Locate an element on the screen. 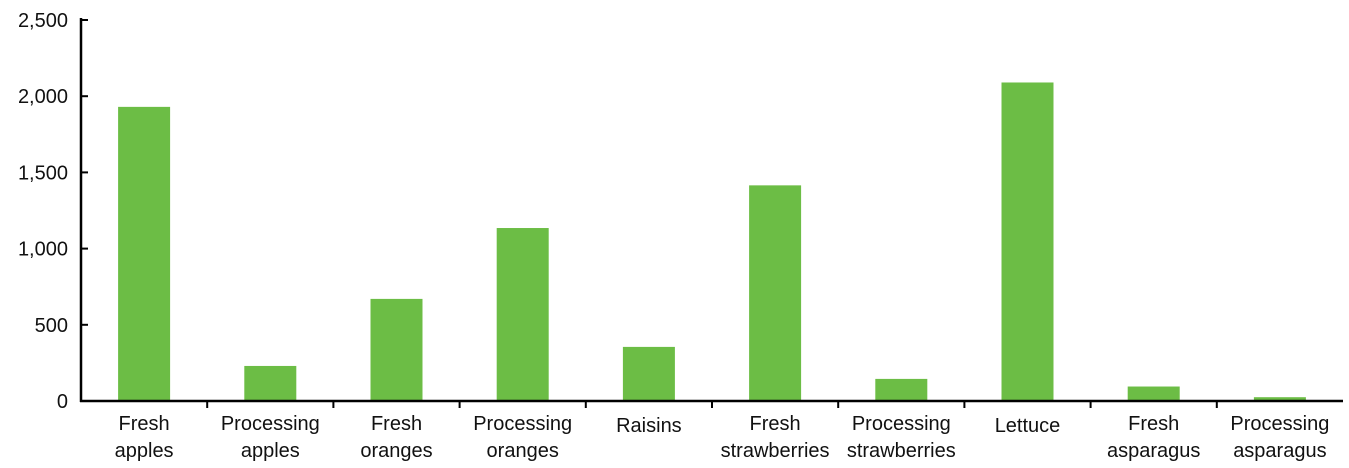 Image resolution: width=1349 pixels, height=468 pixels. x-category-label: Processing apples is located at coordinates (270, 437).